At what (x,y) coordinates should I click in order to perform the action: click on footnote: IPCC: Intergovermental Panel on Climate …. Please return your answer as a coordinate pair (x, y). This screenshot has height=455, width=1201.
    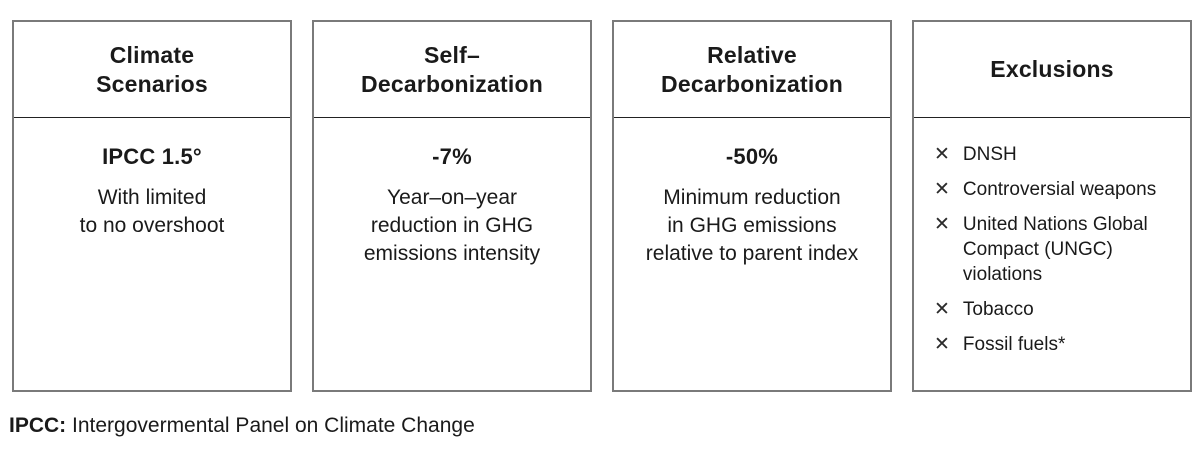
    Looking at the image, I should click on (242, 425).